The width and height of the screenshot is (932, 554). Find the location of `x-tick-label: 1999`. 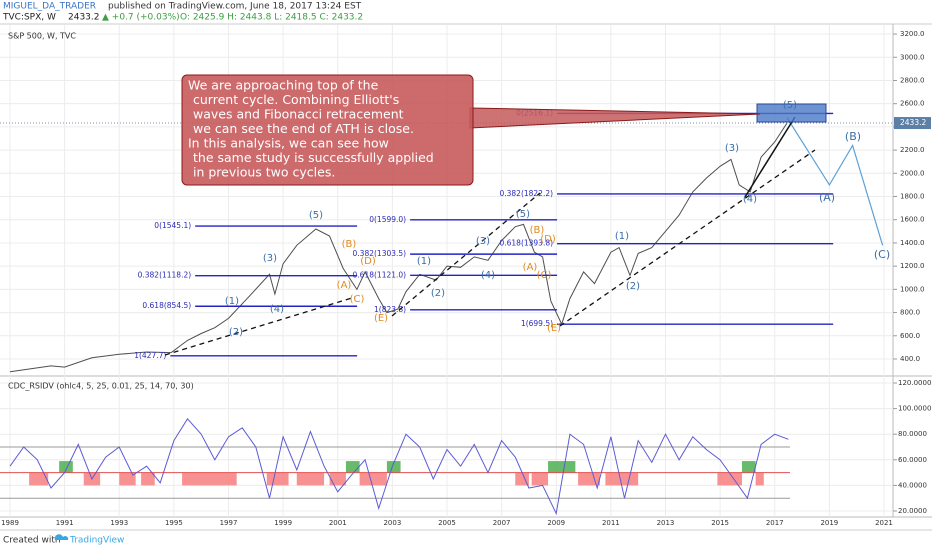

x-tick-label: 1999 is located at coordinates (283, 523).